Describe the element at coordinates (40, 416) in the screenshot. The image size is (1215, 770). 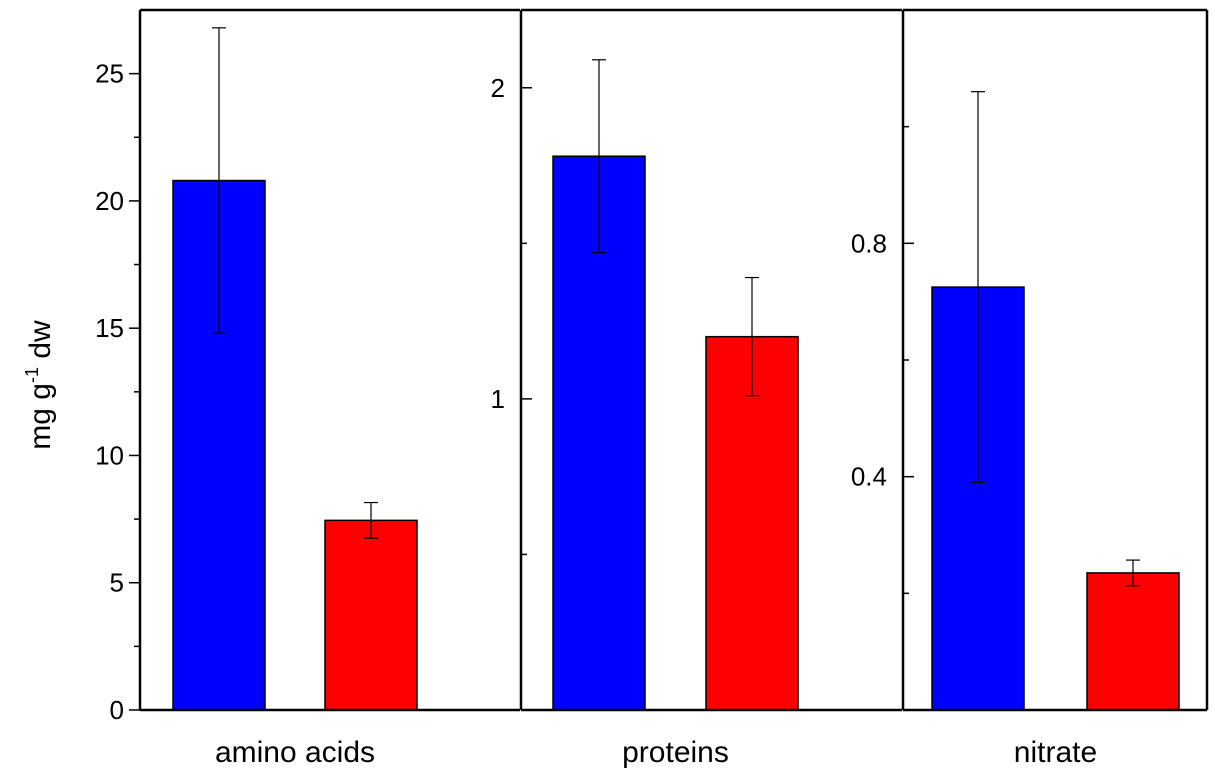
I see `y-axis-label-main: mg g` at that location.